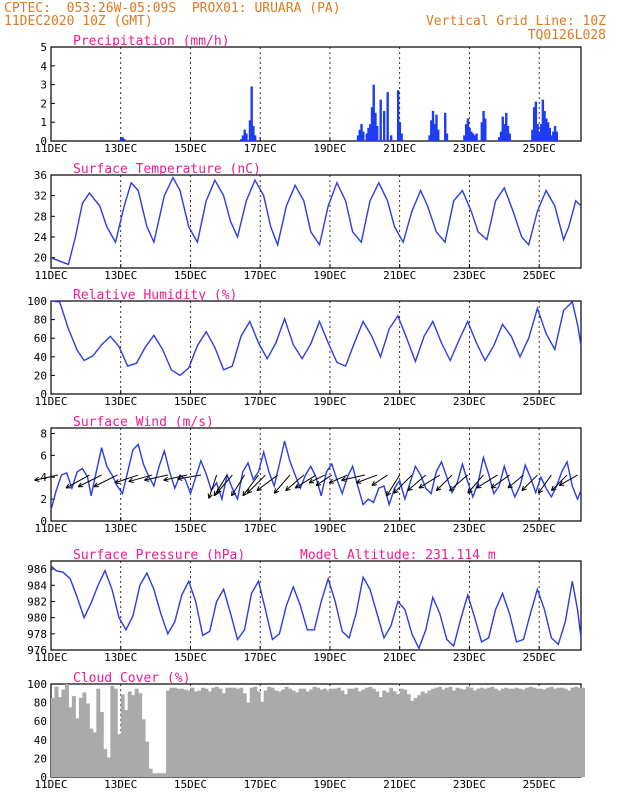  Describe the element at coordinates (539, 148) in the screenshot. I see `x-tick-label: 25DEC` at that location.